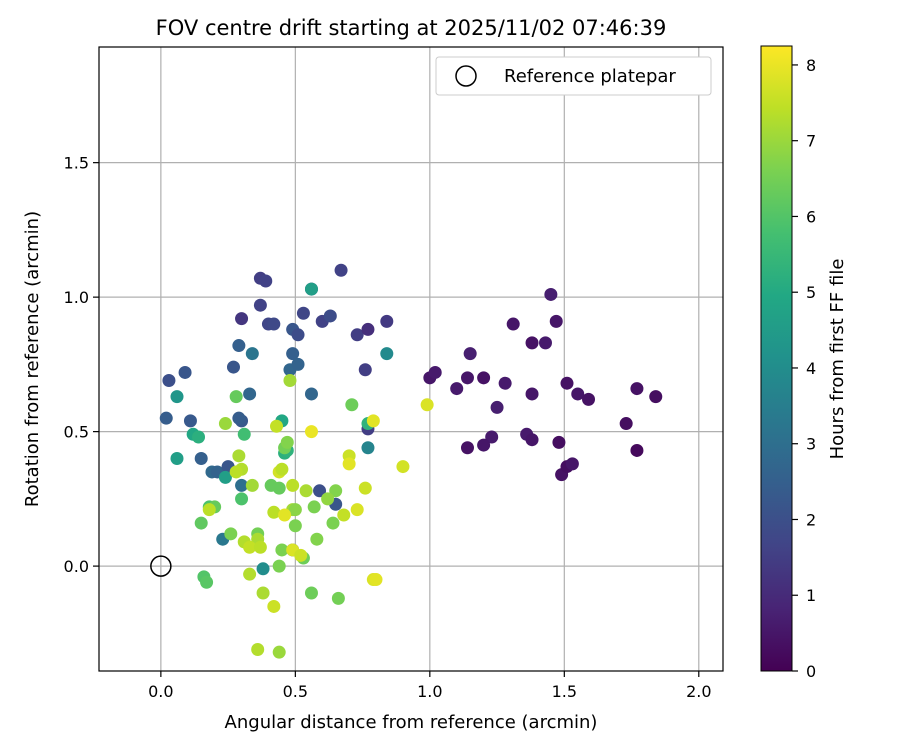 The width and height of the screenshot is (900, 750). What do you see at coordinates (160, 691) in the screenshot?
I see `x-tick-label: 0.0` at bounding box center [160, 691].